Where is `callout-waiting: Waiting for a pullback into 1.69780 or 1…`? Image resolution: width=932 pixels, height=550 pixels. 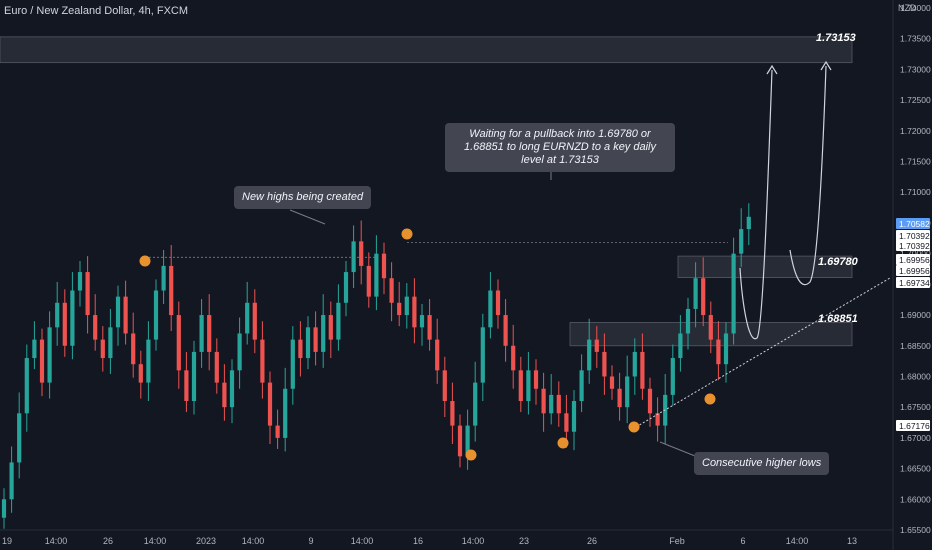 callout-waiting: Waiting for a pullback into 1.69780 or 1… is located at coordinates (560, 147).